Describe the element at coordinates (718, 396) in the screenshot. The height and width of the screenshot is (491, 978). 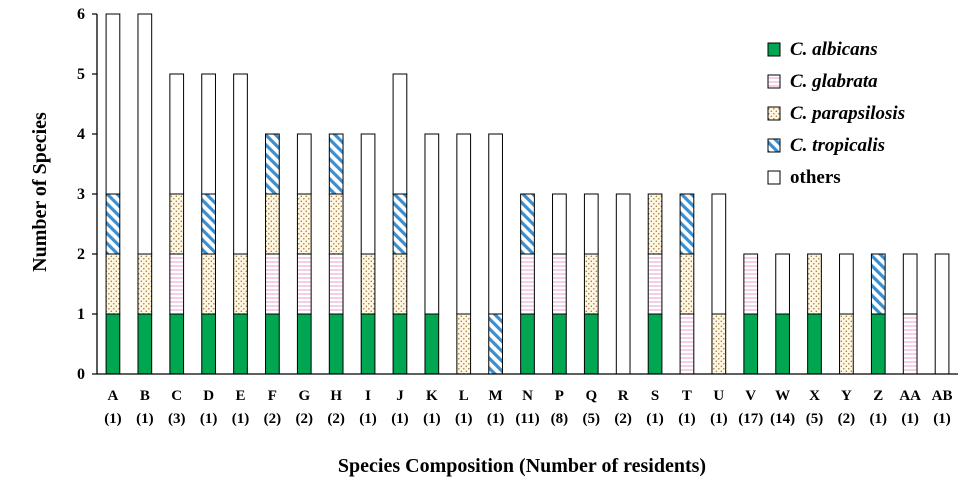
I see `x-tick-label: U` at that location.